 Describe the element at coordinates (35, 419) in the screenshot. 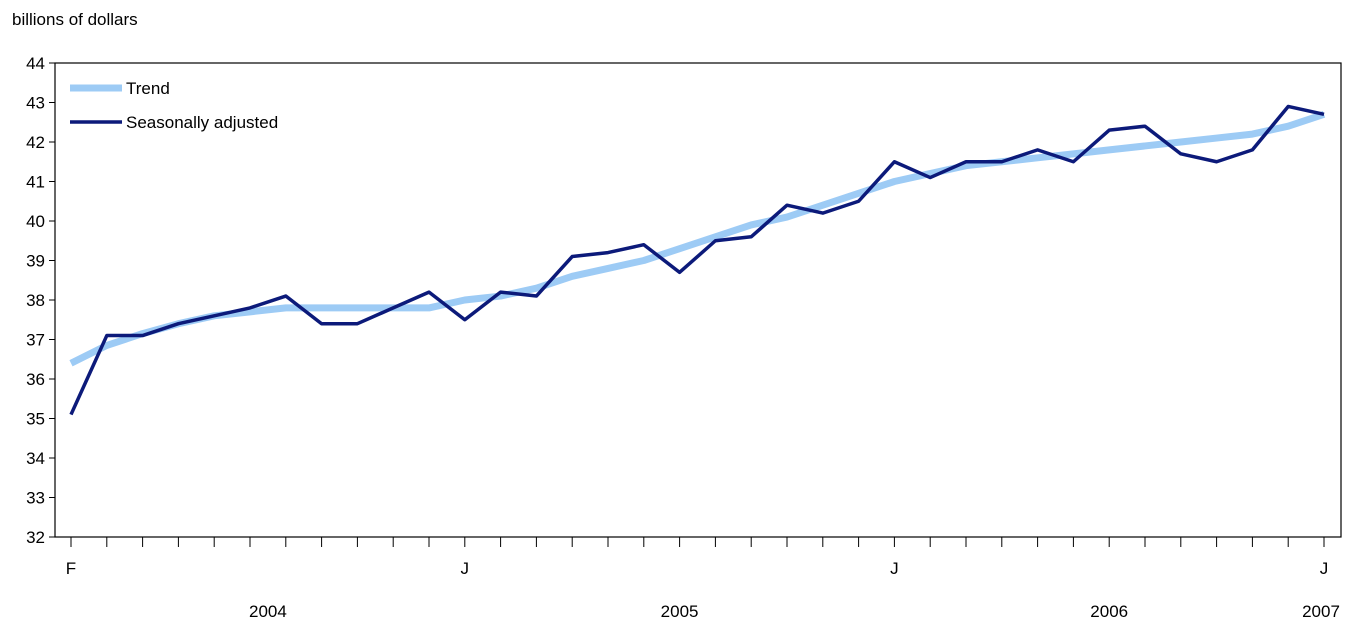

I see `y-tick-label: 35` at that location.